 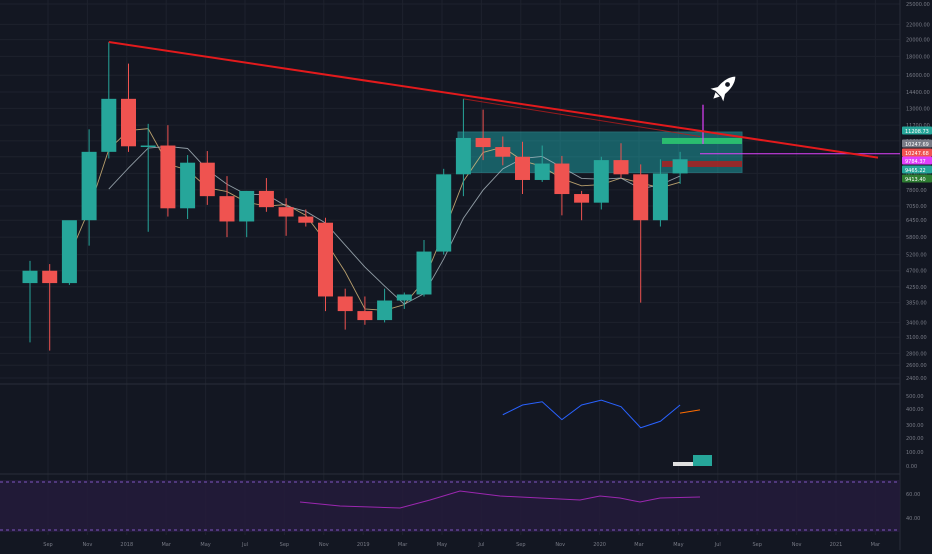 I want to click on indicator-tick-label: 200.00, so click(x=915, y=439).